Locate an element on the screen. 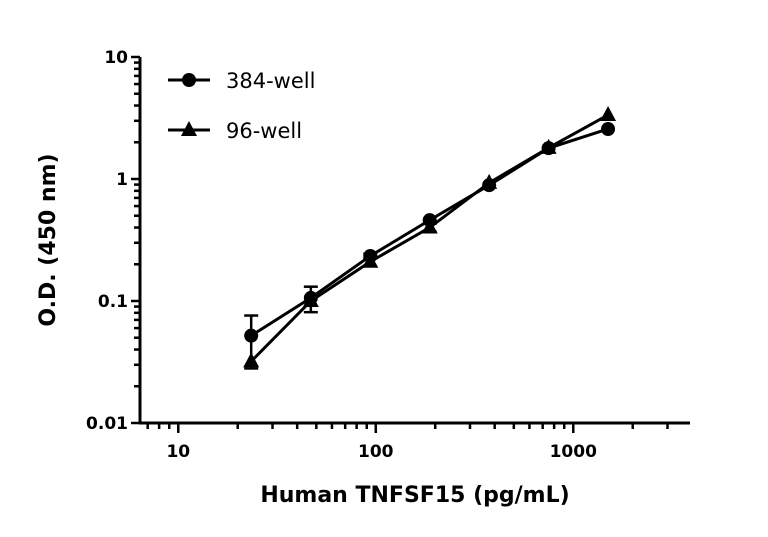 Image resolution: width=768 pixels, height=537 pixels. legend-label: 384-well is located at coordinates (270, 81).